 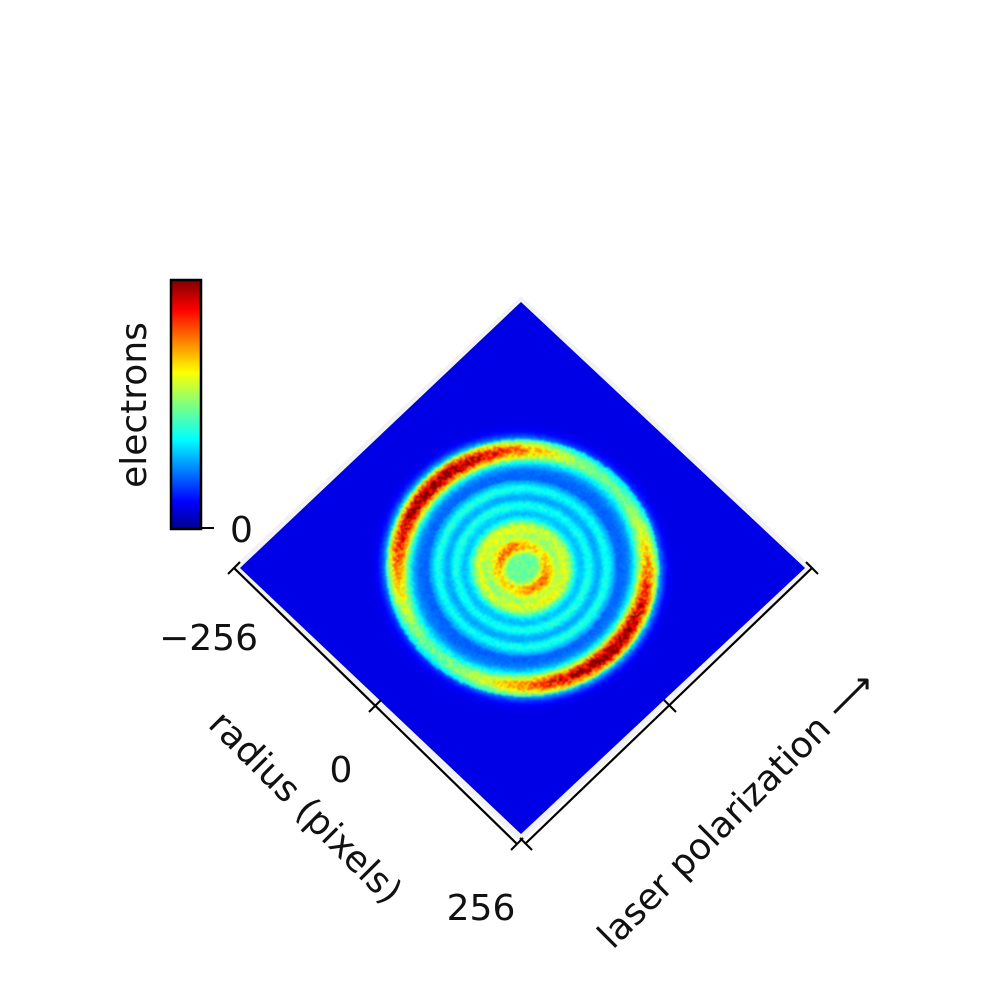 I want to click on polarization-tick-zero, so click(x=670, y=706).